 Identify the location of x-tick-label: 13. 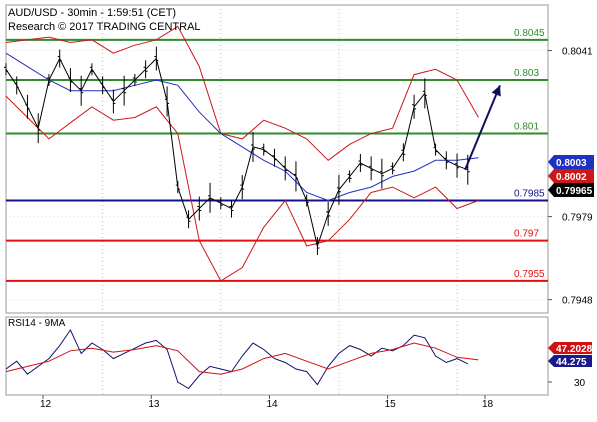
(154, 404).